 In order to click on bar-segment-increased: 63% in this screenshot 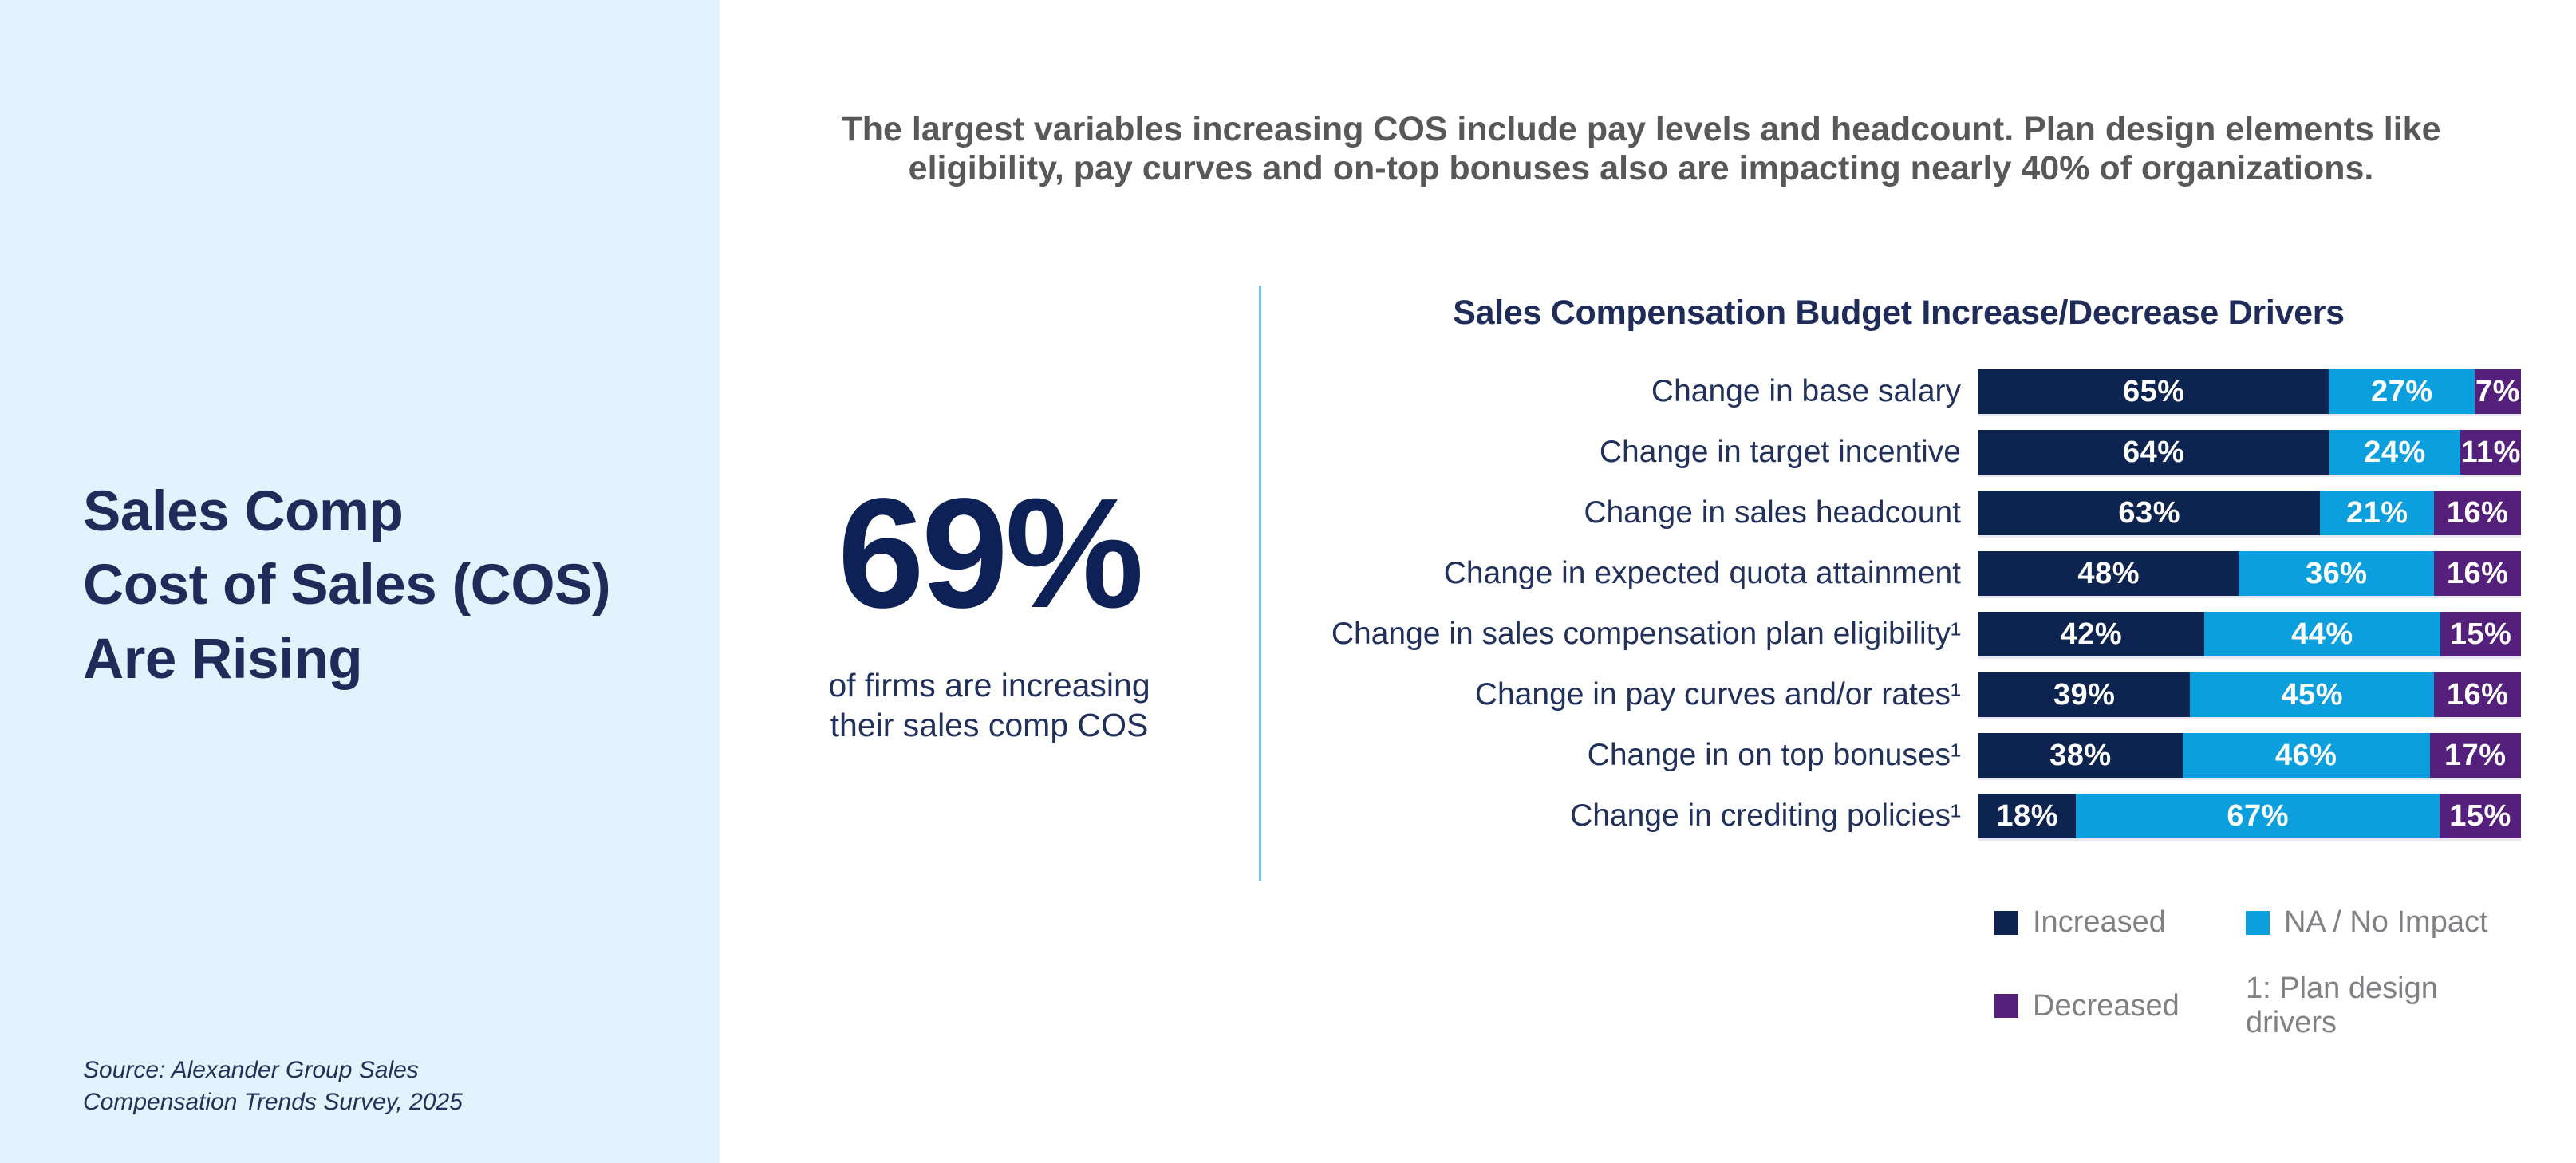, I will do `click(2149, 513)`.